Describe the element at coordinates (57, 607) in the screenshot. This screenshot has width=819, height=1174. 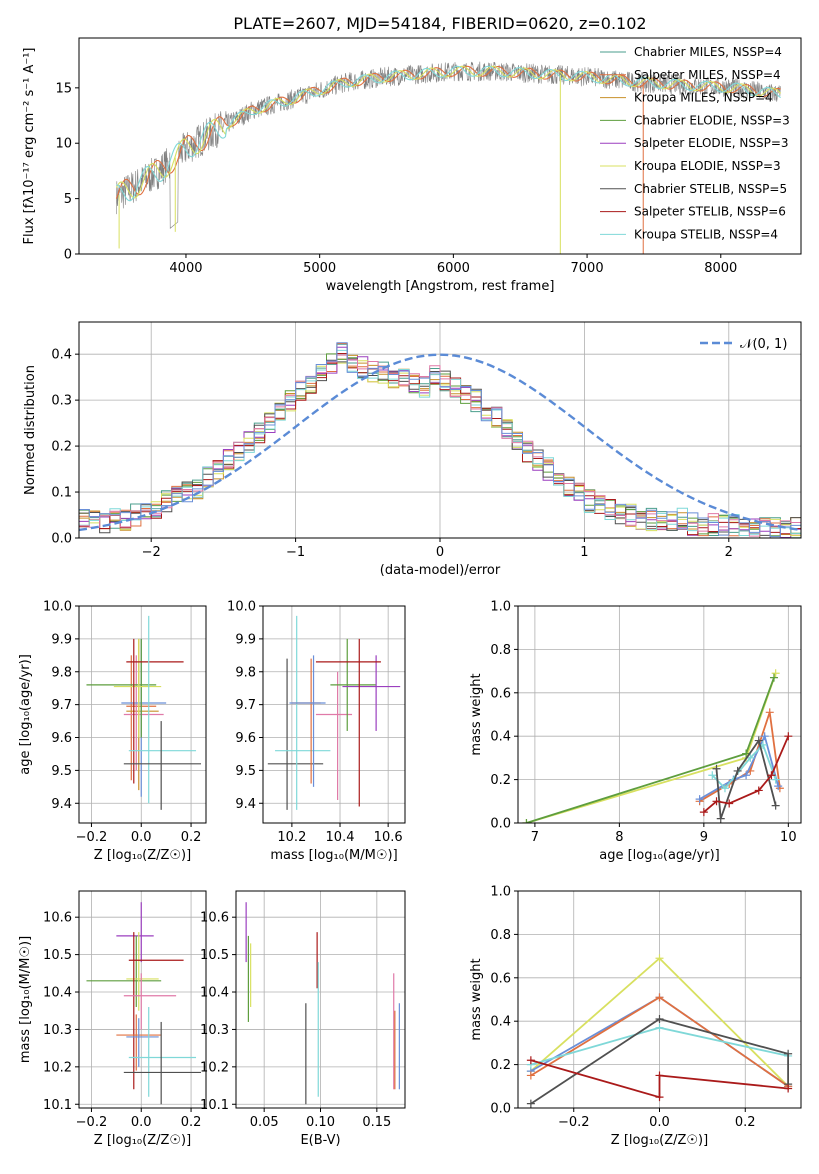
I see `y-tick-label: 10.0` at that location.